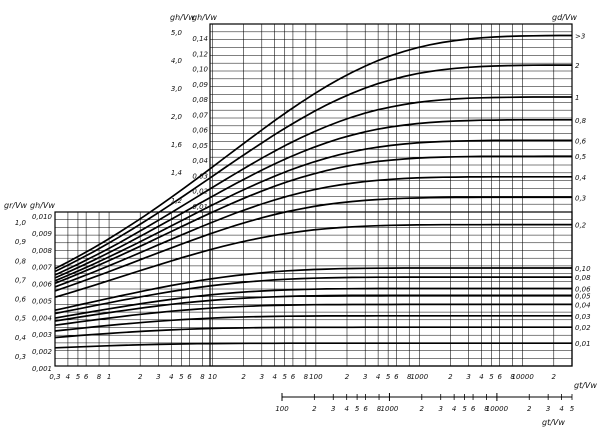 The width and height of the screenshot is (609, 439). What do you see at coordinates (580, 36) in the screenshot?
I see `series-label: >3` at bounding box center [580, 36].